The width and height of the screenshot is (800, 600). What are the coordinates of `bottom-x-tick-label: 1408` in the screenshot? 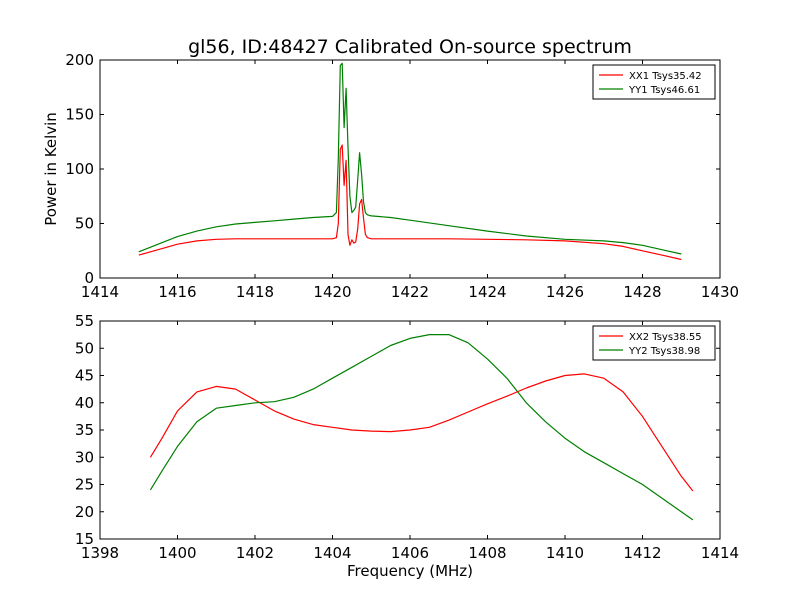 It's located at (487, 553).